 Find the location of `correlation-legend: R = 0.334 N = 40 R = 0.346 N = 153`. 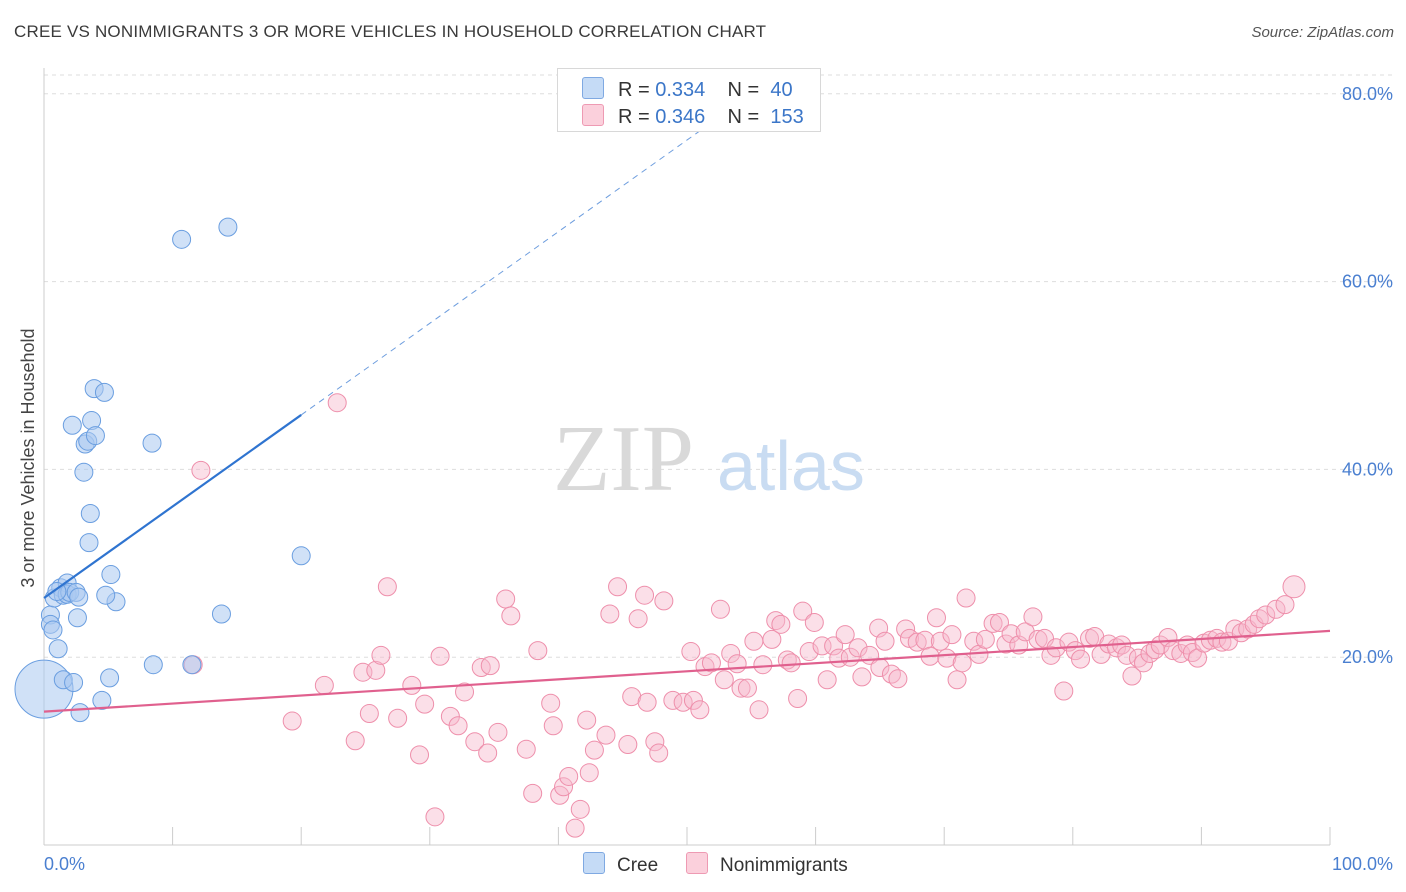

correlation-legend: R = 0.334 N = 40 R = 0.346 N = 153 is located at coordinates (689, 100).